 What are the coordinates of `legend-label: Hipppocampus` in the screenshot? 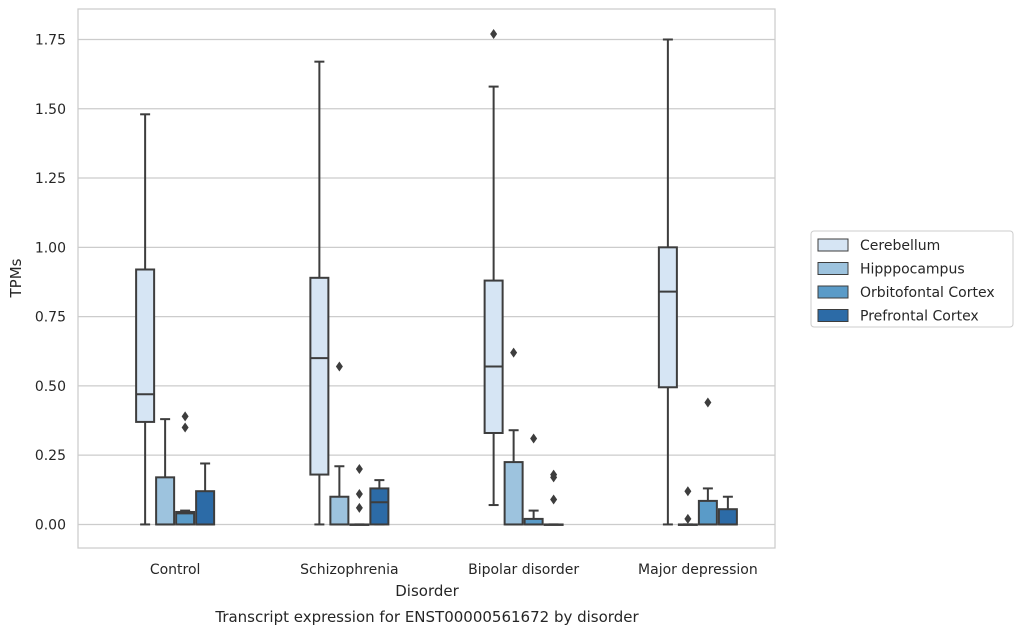 It's located at (912, 270).